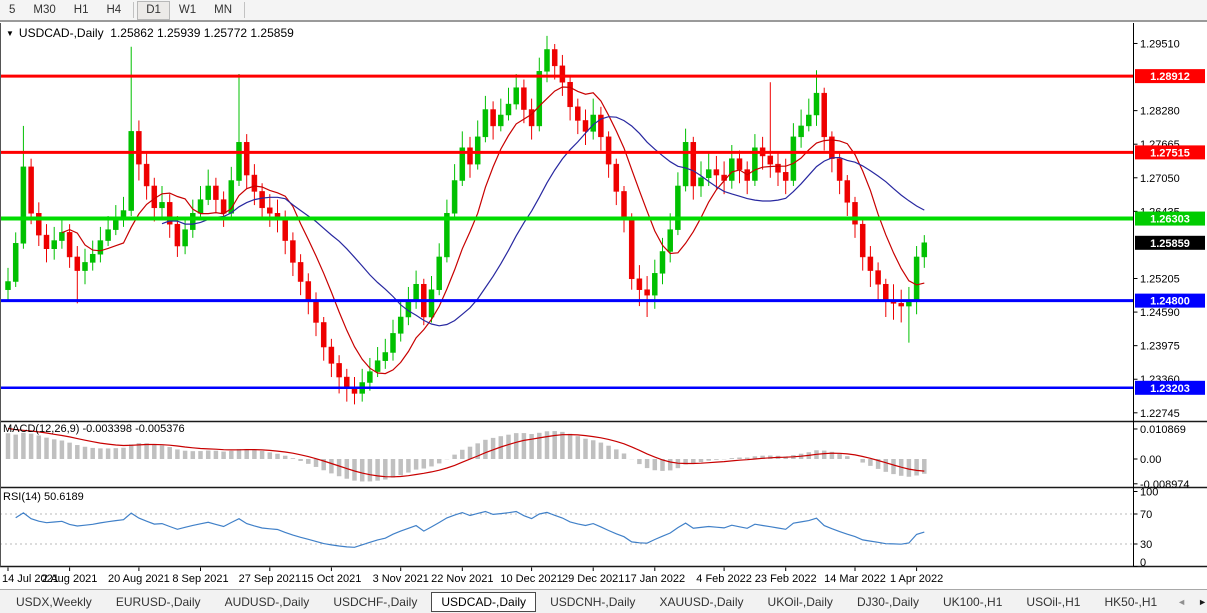 The width and height of the screenshot is (1207, 613). What do you see at coordinates (655, 579) in the screenshot?
I see `date-axis-label: 17 Jan 2022` at bounding box center [655, 579].